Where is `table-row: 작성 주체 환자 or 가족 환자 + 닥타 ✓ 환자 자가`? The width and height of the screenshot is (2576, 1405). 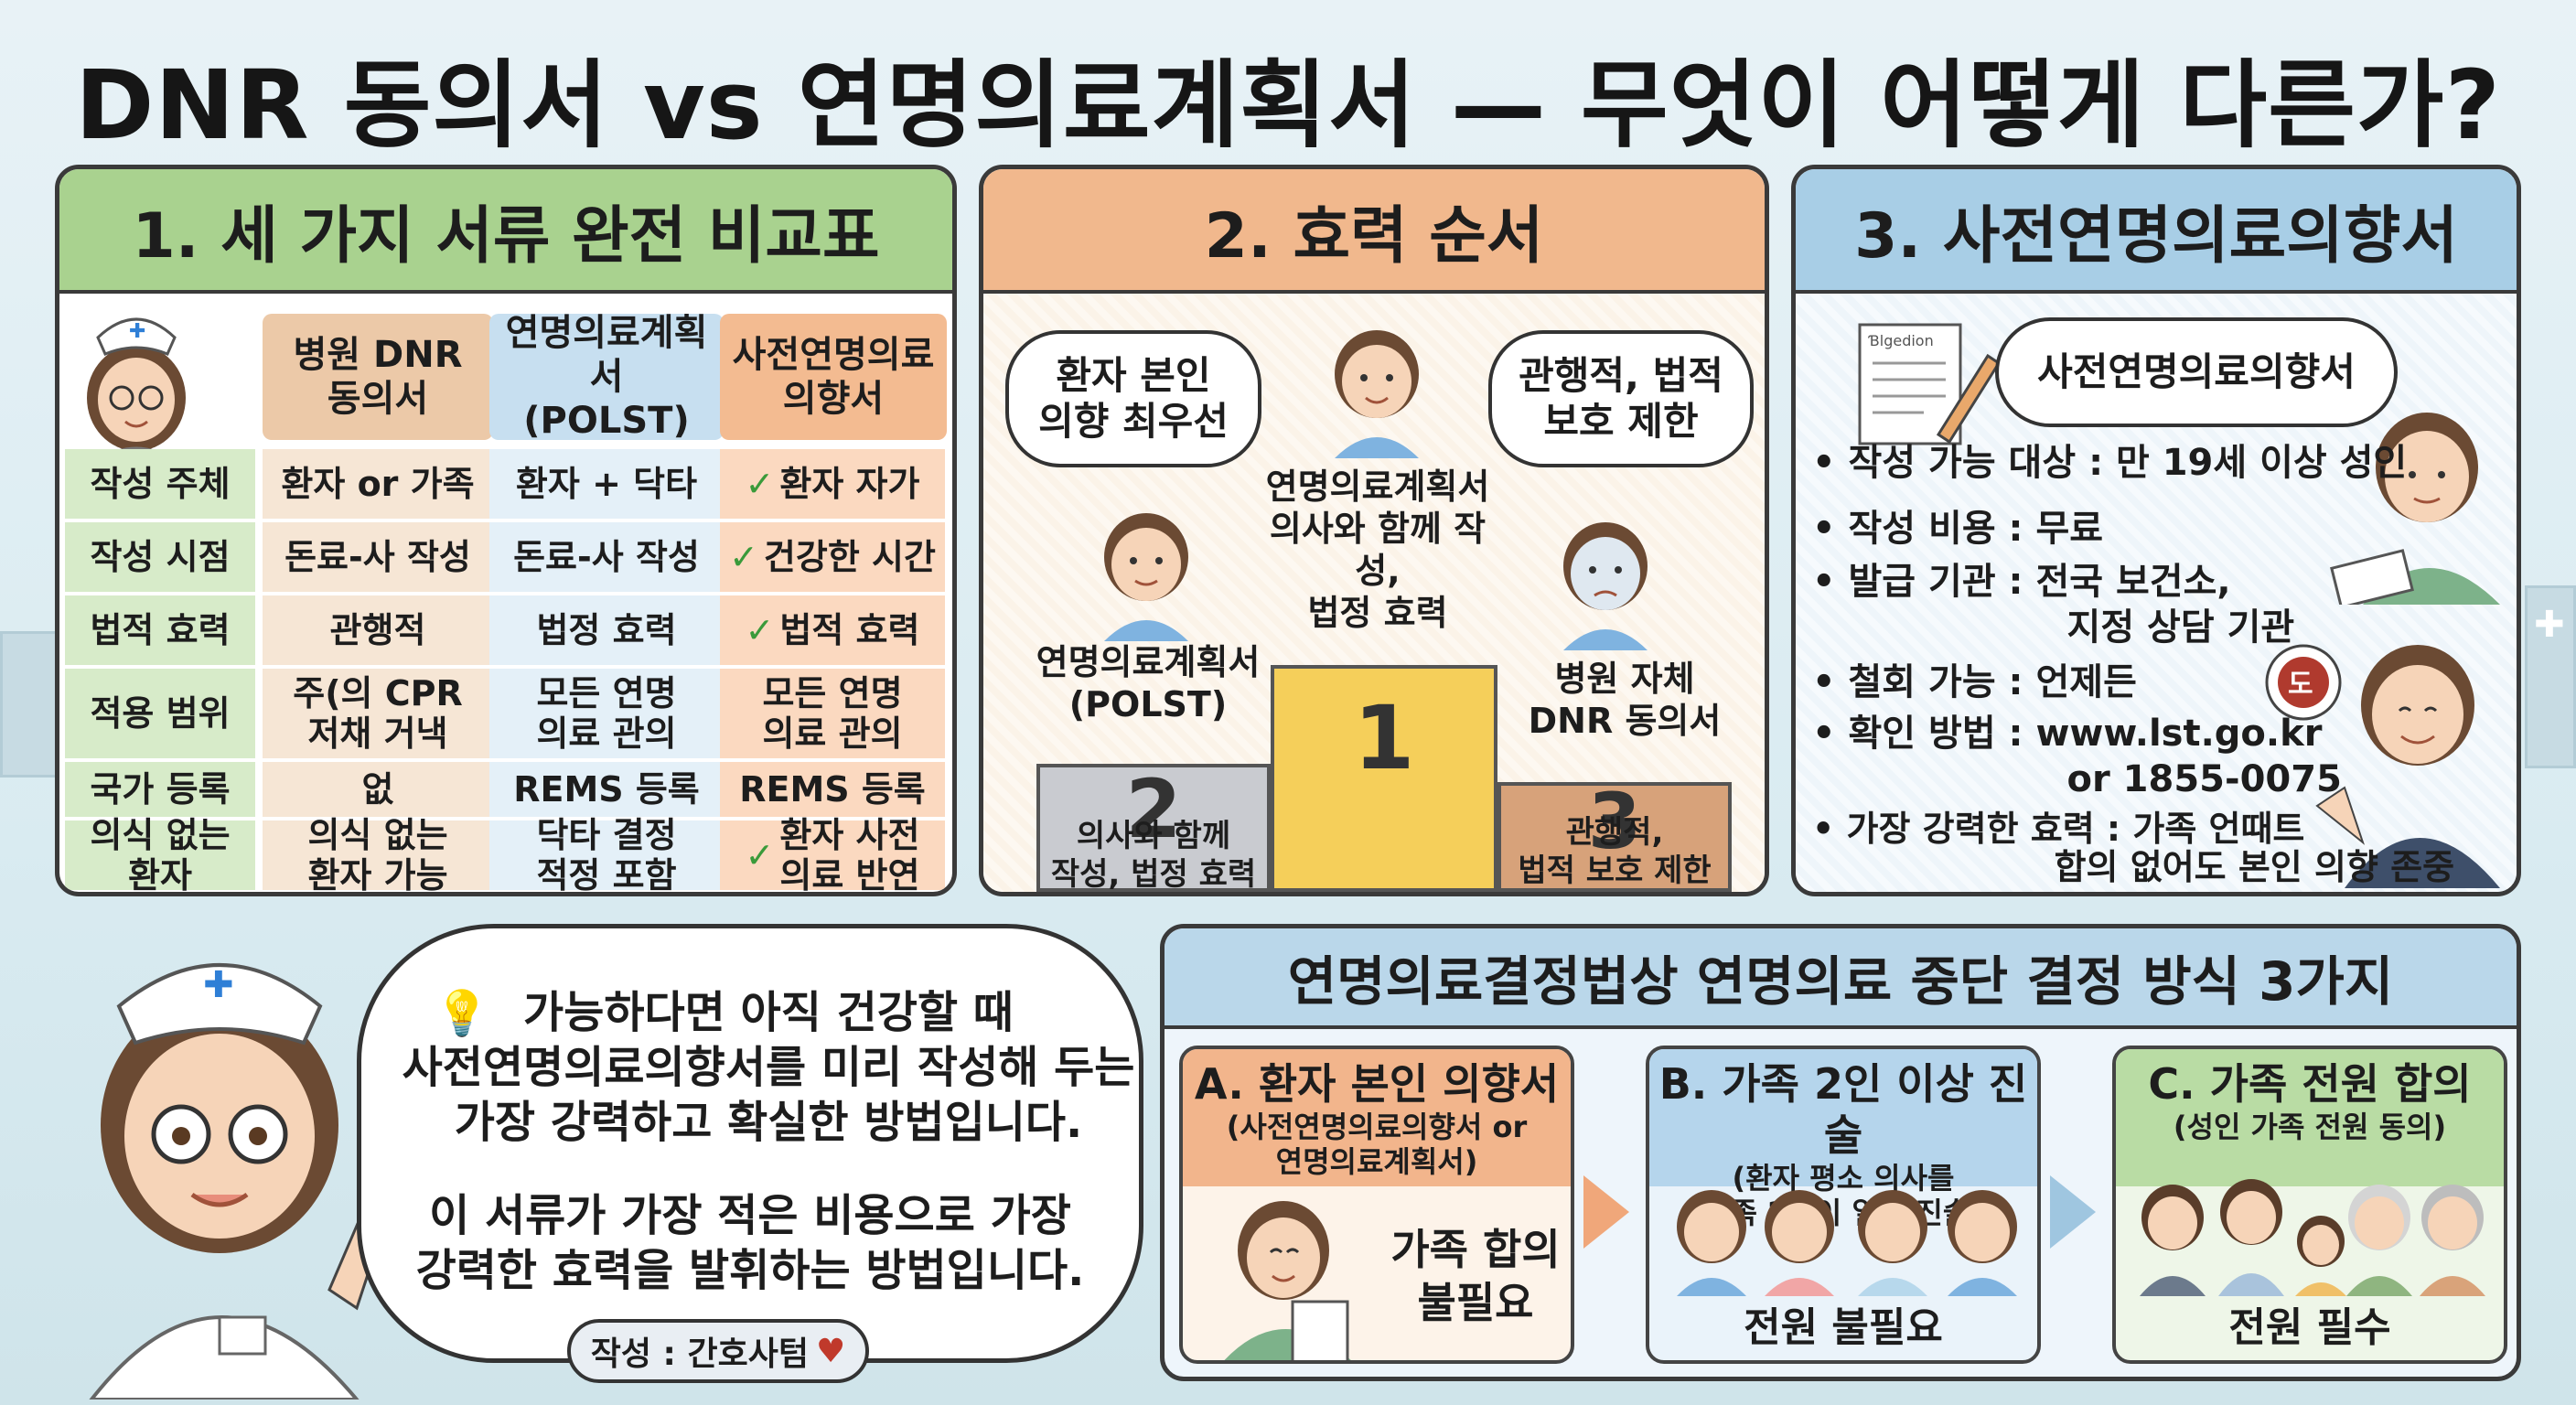 table-row: 작성 주체 환자 or 가족 환자 + 닥타 ✓ 환자 자가 is located at coordinates (505, 484).